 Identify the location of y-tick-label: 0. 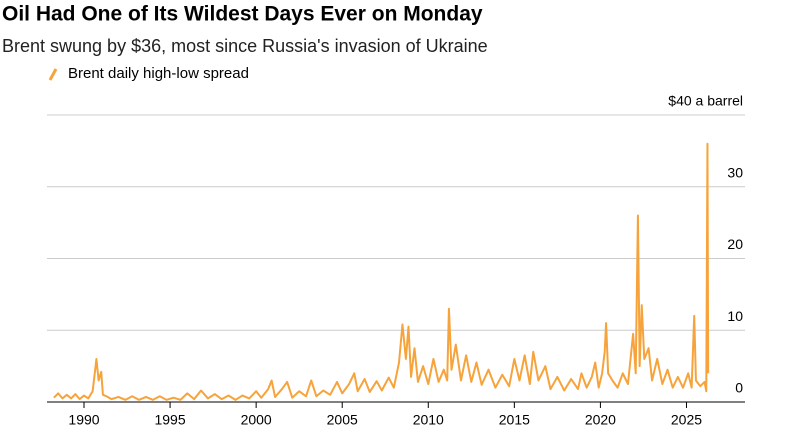
(739, 388).